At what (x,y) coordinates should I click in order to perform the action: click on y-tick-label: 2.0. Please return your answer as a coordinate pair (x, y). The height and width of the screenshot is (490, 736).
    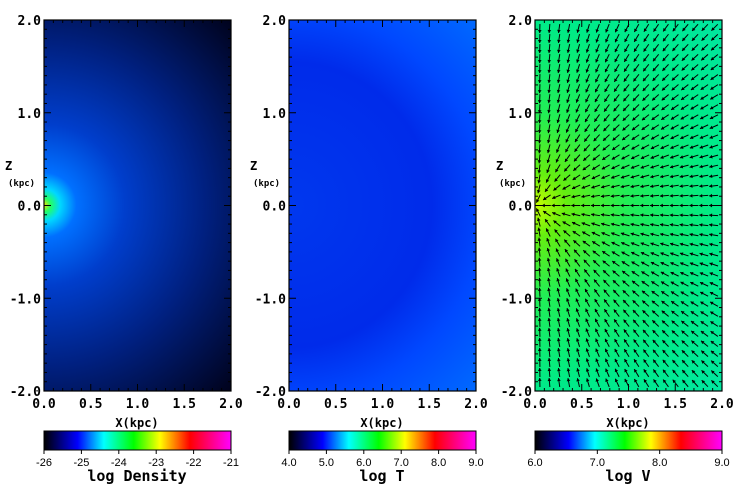
    Looking at the image, I should click on (521, 21).